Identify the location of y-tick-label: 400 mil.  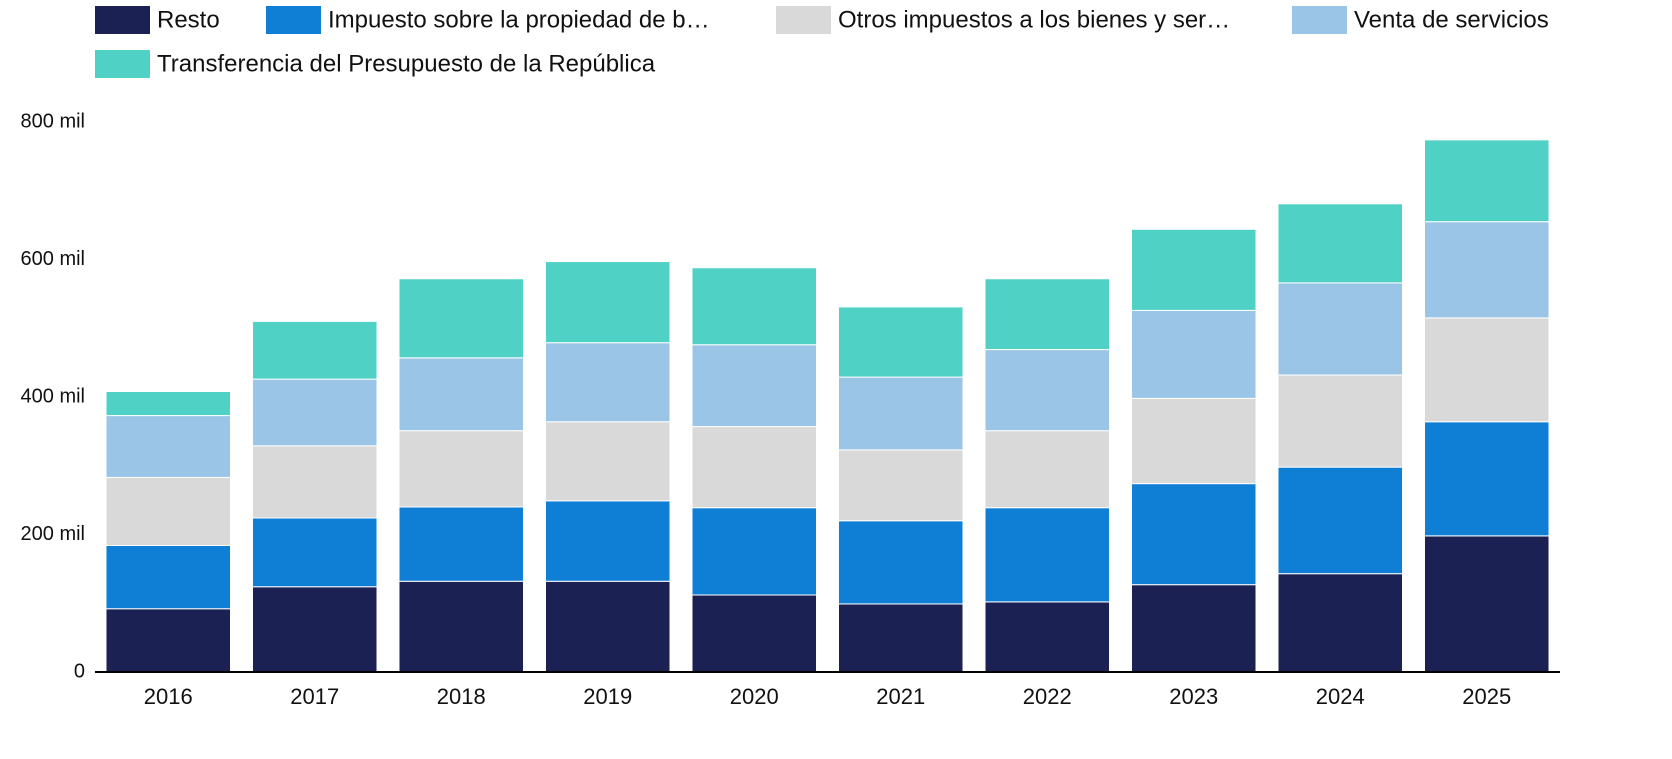
(53, 396).